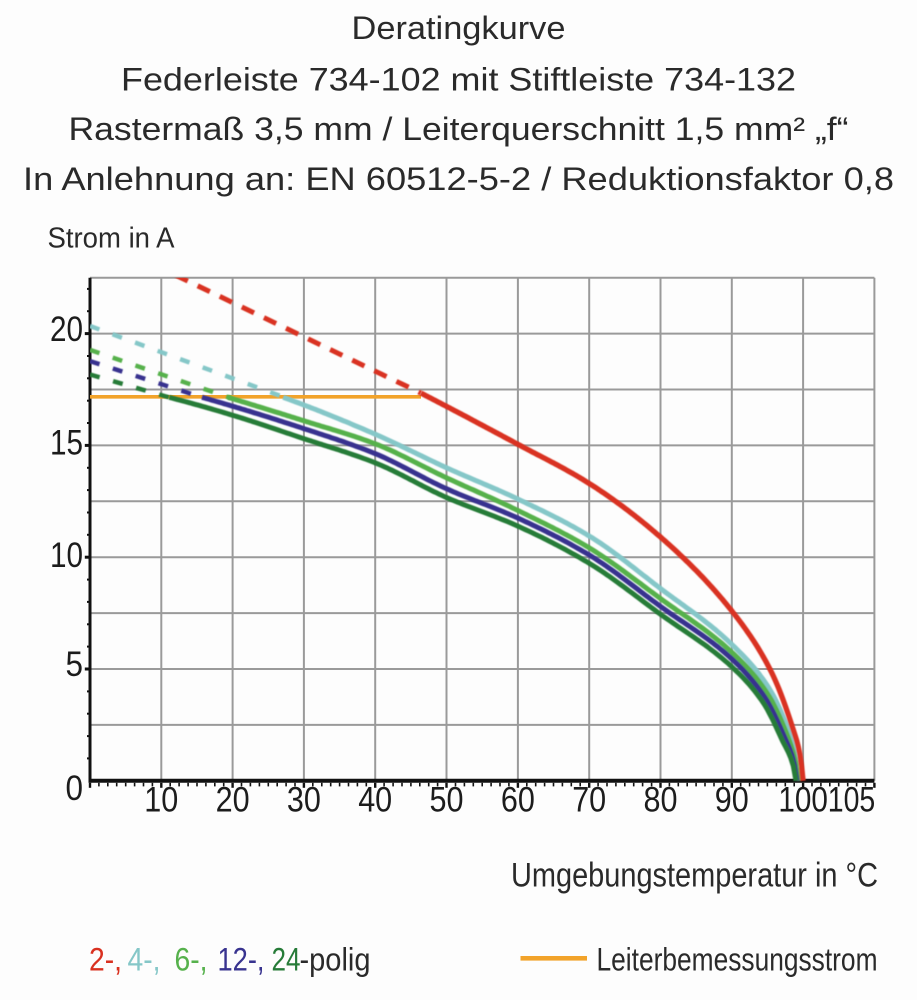 The width and height of the screenshot is (917, 1000). Describe the element at coordinates (75, 664) in the screenshot. I see `svg-text: 5` at that location.